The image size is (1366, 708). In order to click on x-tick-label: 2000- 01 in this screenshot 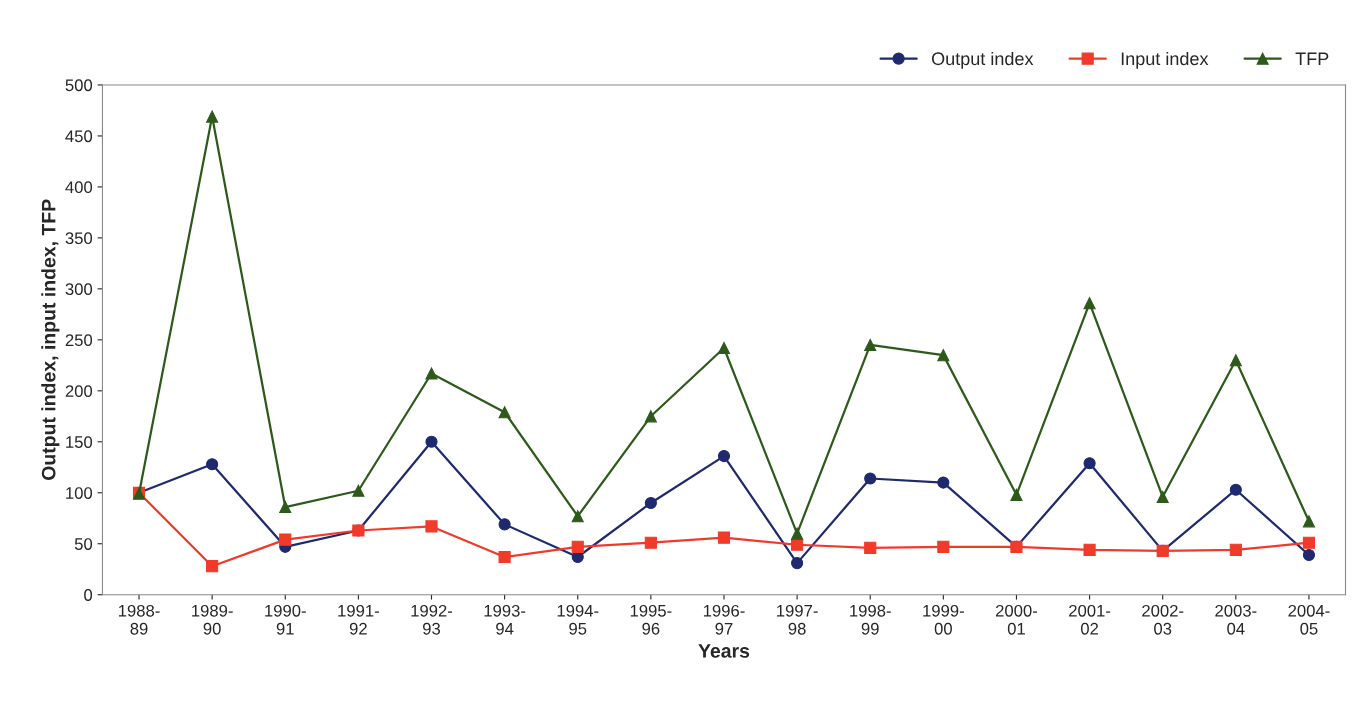, I will do `click(1016, 619)`.